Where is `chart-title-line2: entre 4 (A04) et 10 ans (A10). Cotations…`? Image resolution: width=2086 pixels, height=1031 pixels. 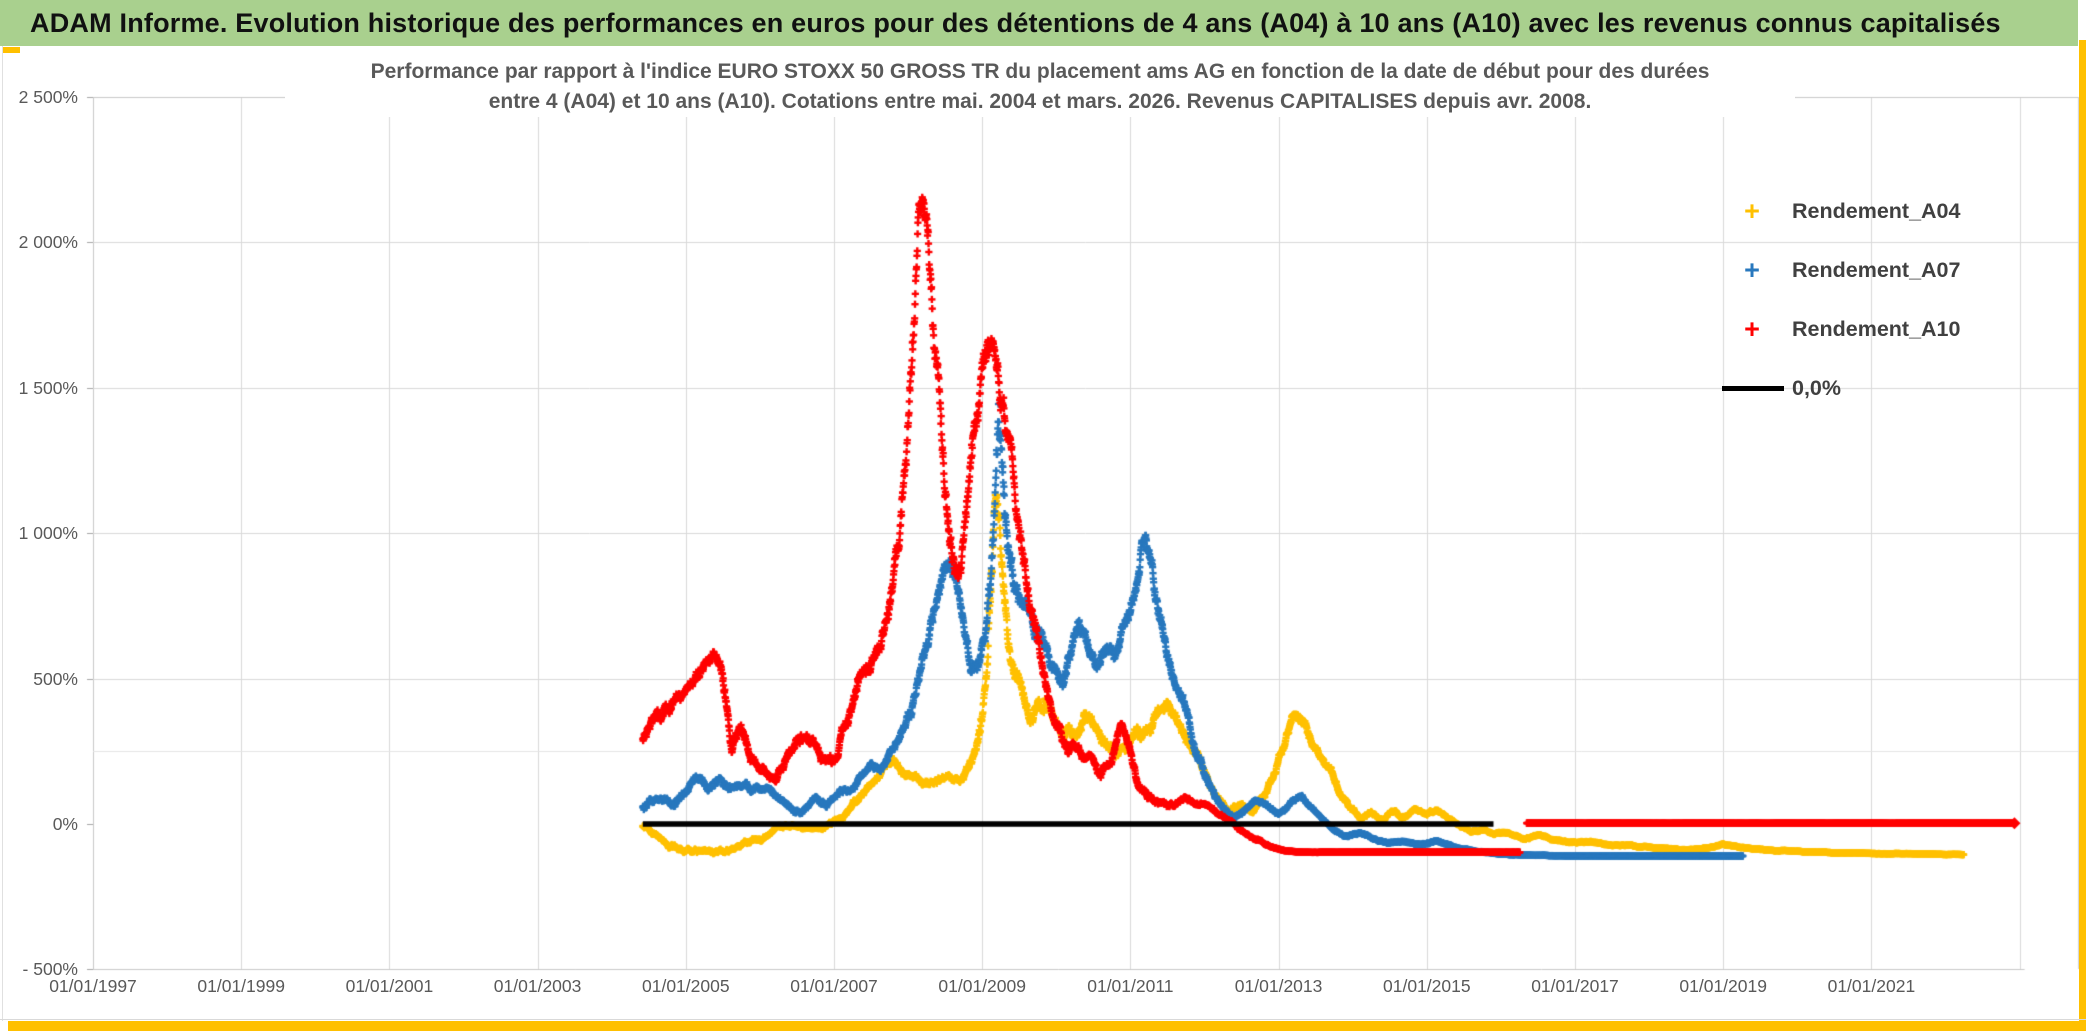 chart-title-line2: entre 4 (A04) et 10 ans (A10). Cotations… is located at coordinates (1040, 101).